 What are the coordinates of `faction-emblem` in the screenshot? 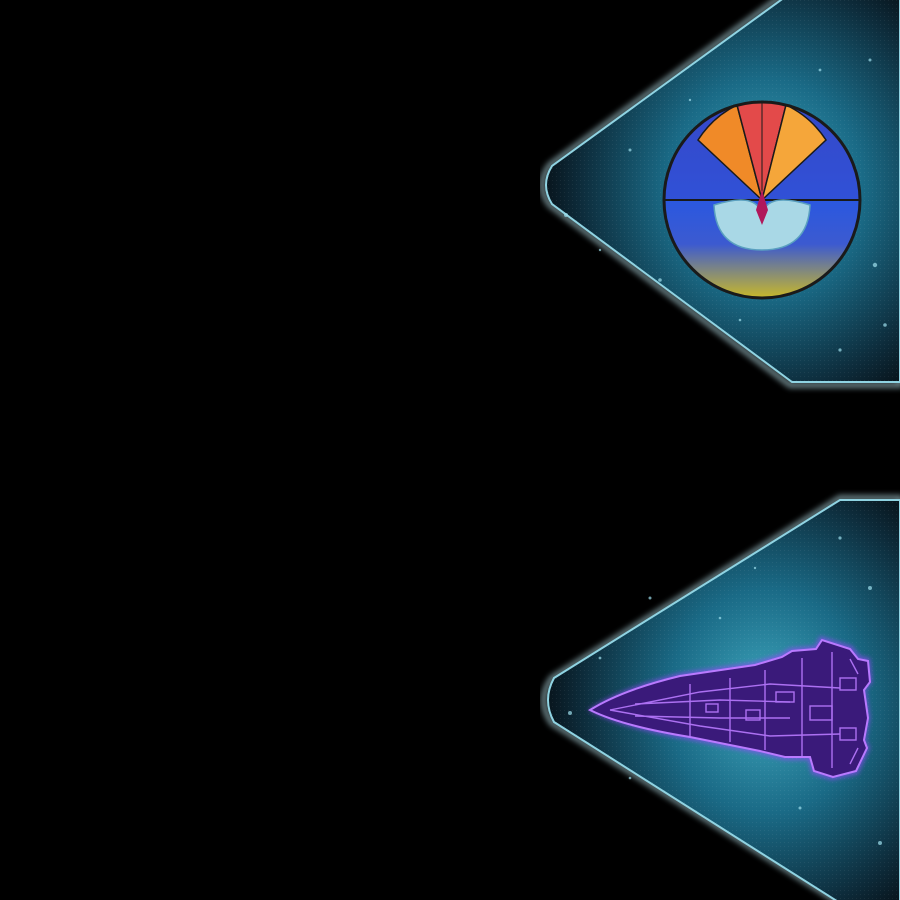 It's located at (762, 200).